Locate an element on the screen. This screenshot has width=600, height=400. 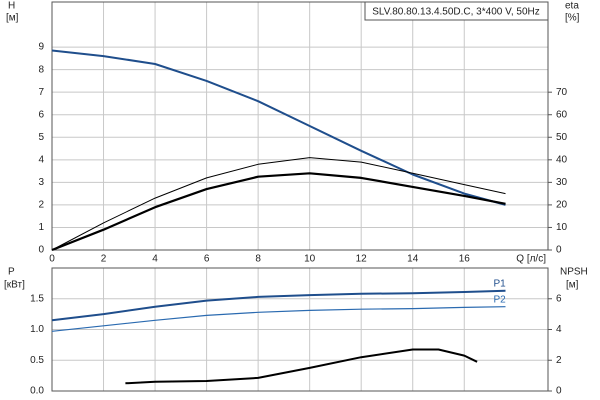
y-tick-label: 0.5 is located at coordinates (37, 360).